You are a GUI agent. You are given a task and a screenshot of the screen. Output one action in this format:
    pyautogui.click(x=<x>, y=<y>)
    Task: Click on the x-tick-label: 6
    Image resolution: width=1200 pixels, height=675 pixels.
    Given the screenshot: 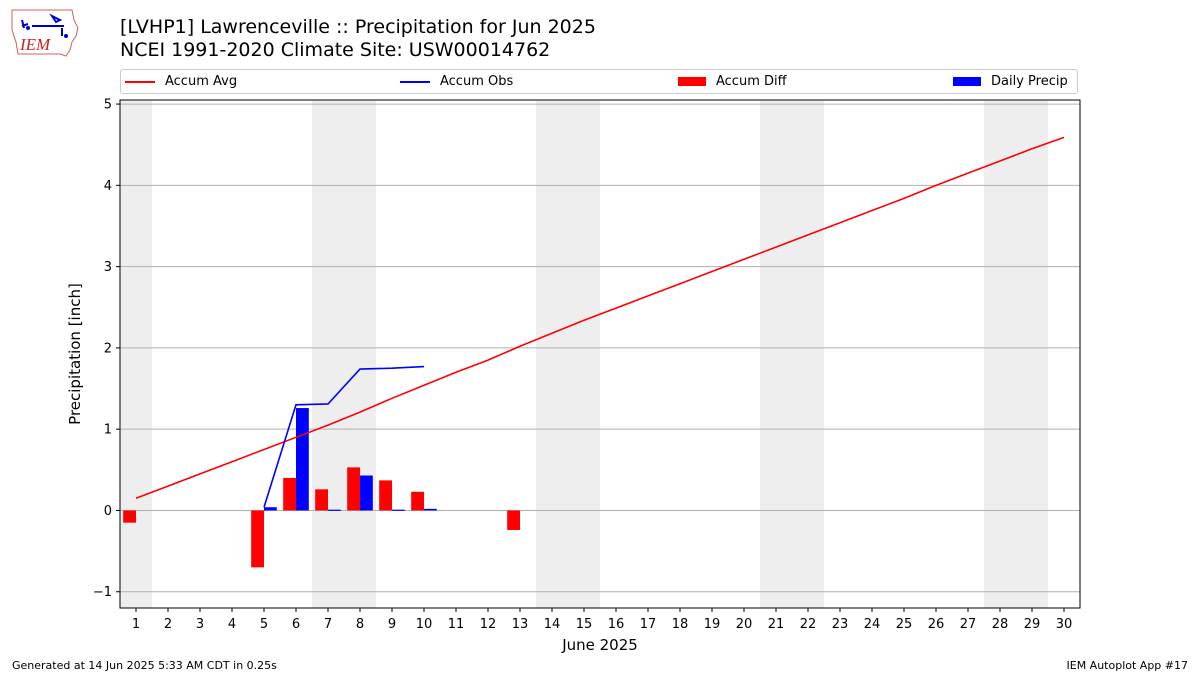 What is the action you would take?
    pyautogui.click(x=296, y=624)
    